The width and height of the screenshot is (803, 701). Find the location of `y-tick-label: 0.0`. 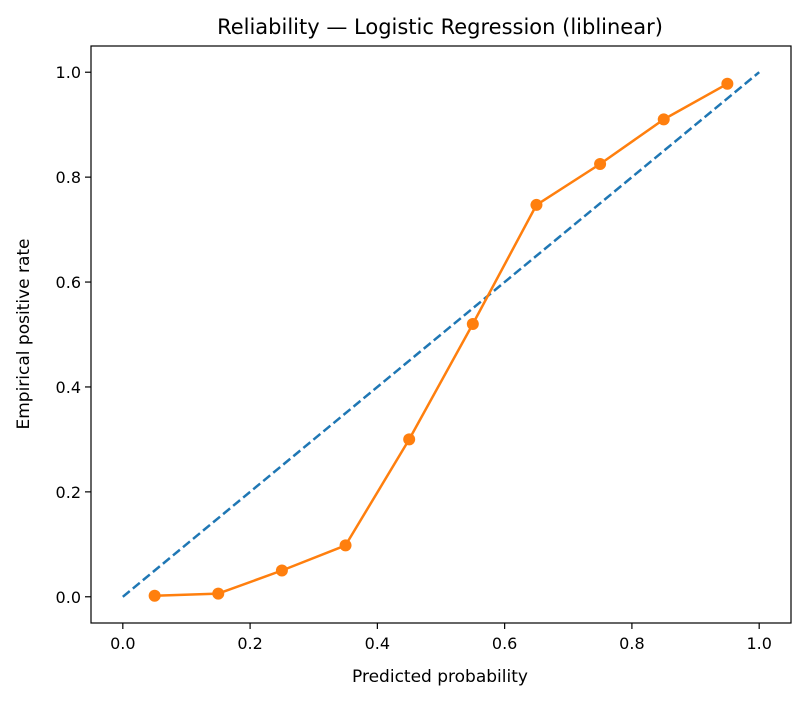

y-tick-label: 0.0 is located at coordinates (68, 597).